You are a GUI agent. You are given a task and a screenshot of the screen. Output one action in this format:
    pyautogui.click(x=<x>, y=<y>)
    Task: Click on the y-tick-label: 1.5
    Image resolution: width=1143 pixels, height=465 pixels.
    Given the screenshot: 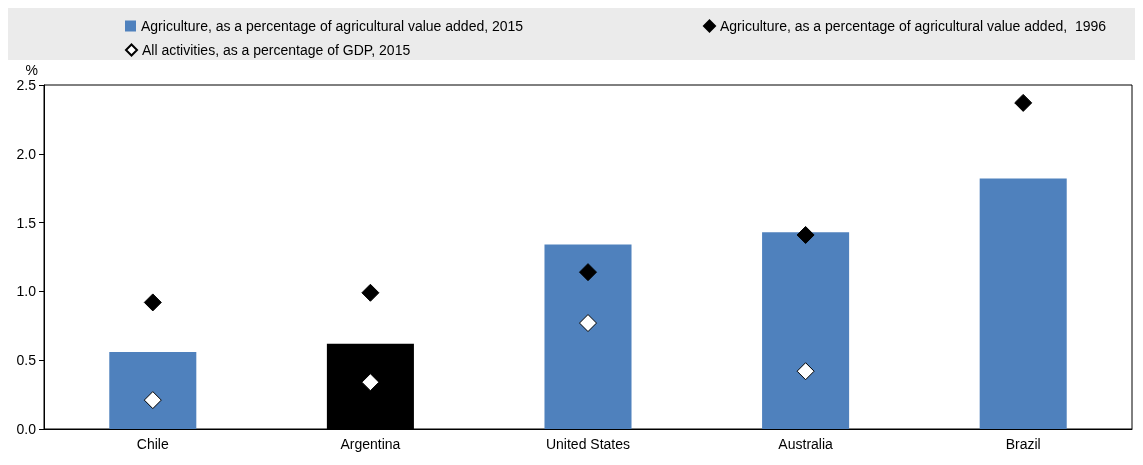 What is the action you would take?
    pyautogui.click(x=26, y=222)
    